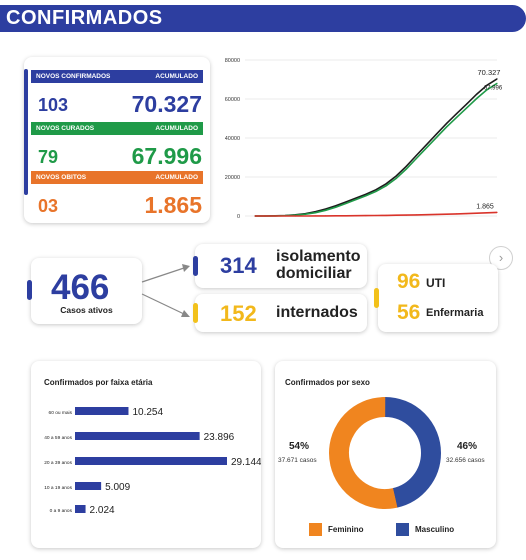 The height and width of the screenshot is (560, 526). What do you see at coordinates (147, 412) in the screenshot?
I see `age-bar-value: 10.254` at bounding box center [147, 412].